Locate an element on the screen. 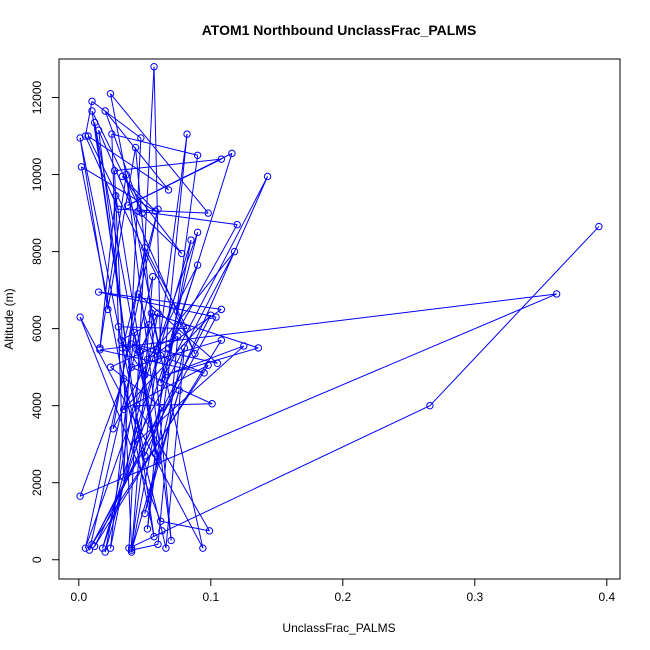 The image size is (650, 650). y-axis: 0 2000 4000 6000 8000 10000 12000 is located at coordinates (45, 322).